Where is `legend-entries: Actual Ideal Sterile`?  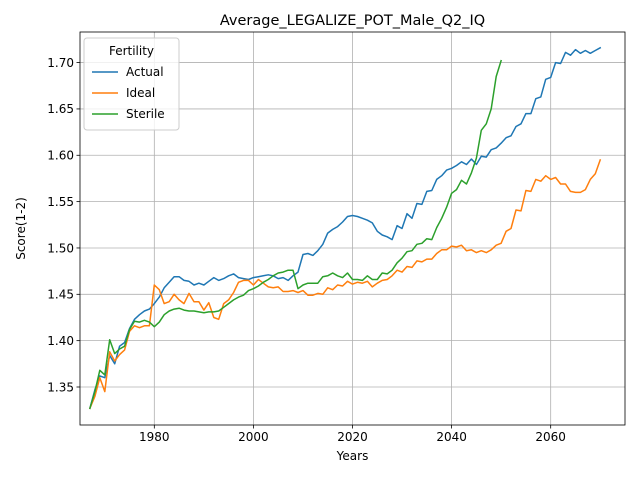
legend-entries: Actual Ideal Sterile is located at coordinates (128, 93).